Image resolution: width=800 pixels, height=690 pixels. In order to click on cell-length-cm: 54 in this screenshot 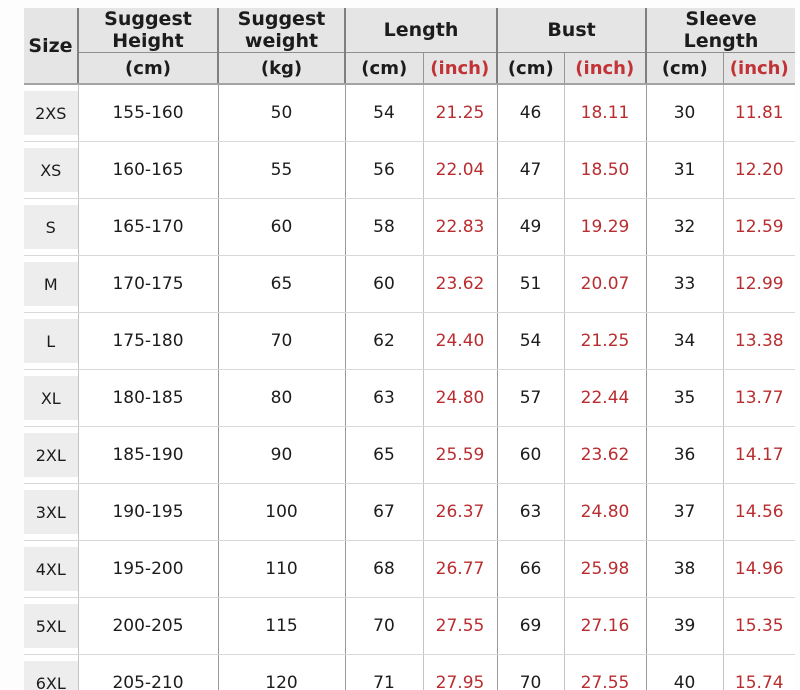, I will do `click(383, 113)`.